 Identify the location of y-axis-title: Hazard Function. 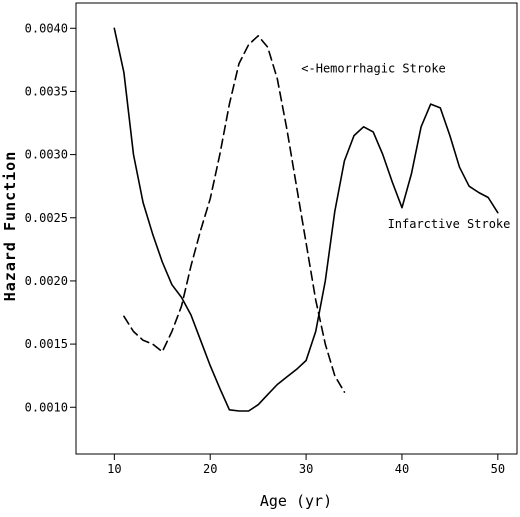
(10, 226).